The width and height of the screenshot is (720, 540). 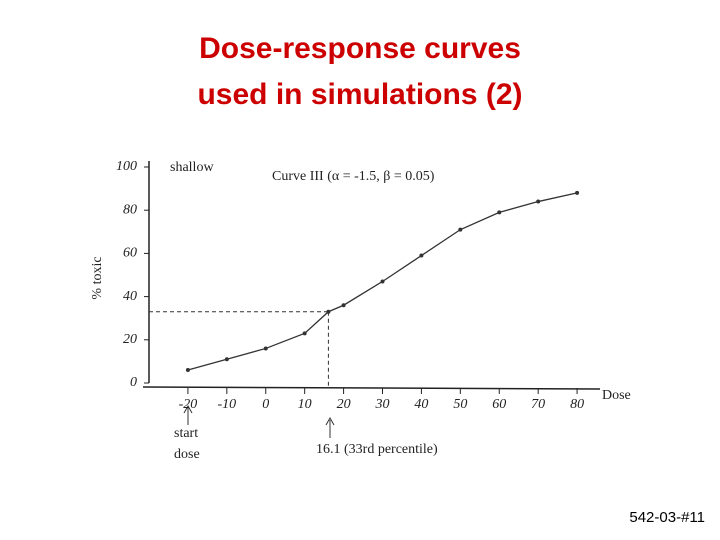 What do you see at coordinates (226, 404) in the screenshot?
I see `x-tick-label: -10` at bounding box center [226, 404].